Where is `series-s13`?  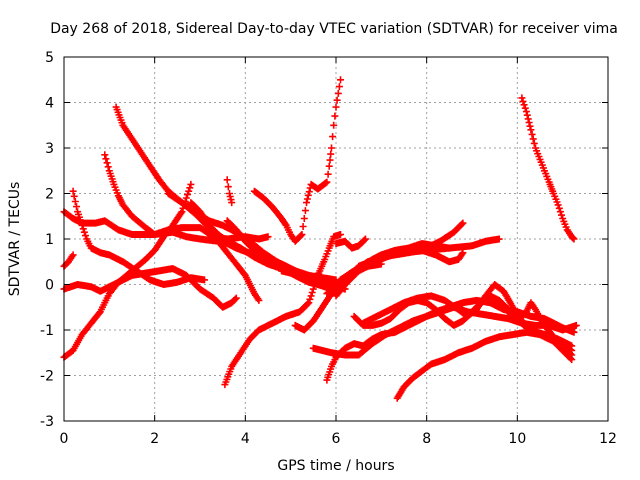
series-s13 is located at coordinates (297, 160).